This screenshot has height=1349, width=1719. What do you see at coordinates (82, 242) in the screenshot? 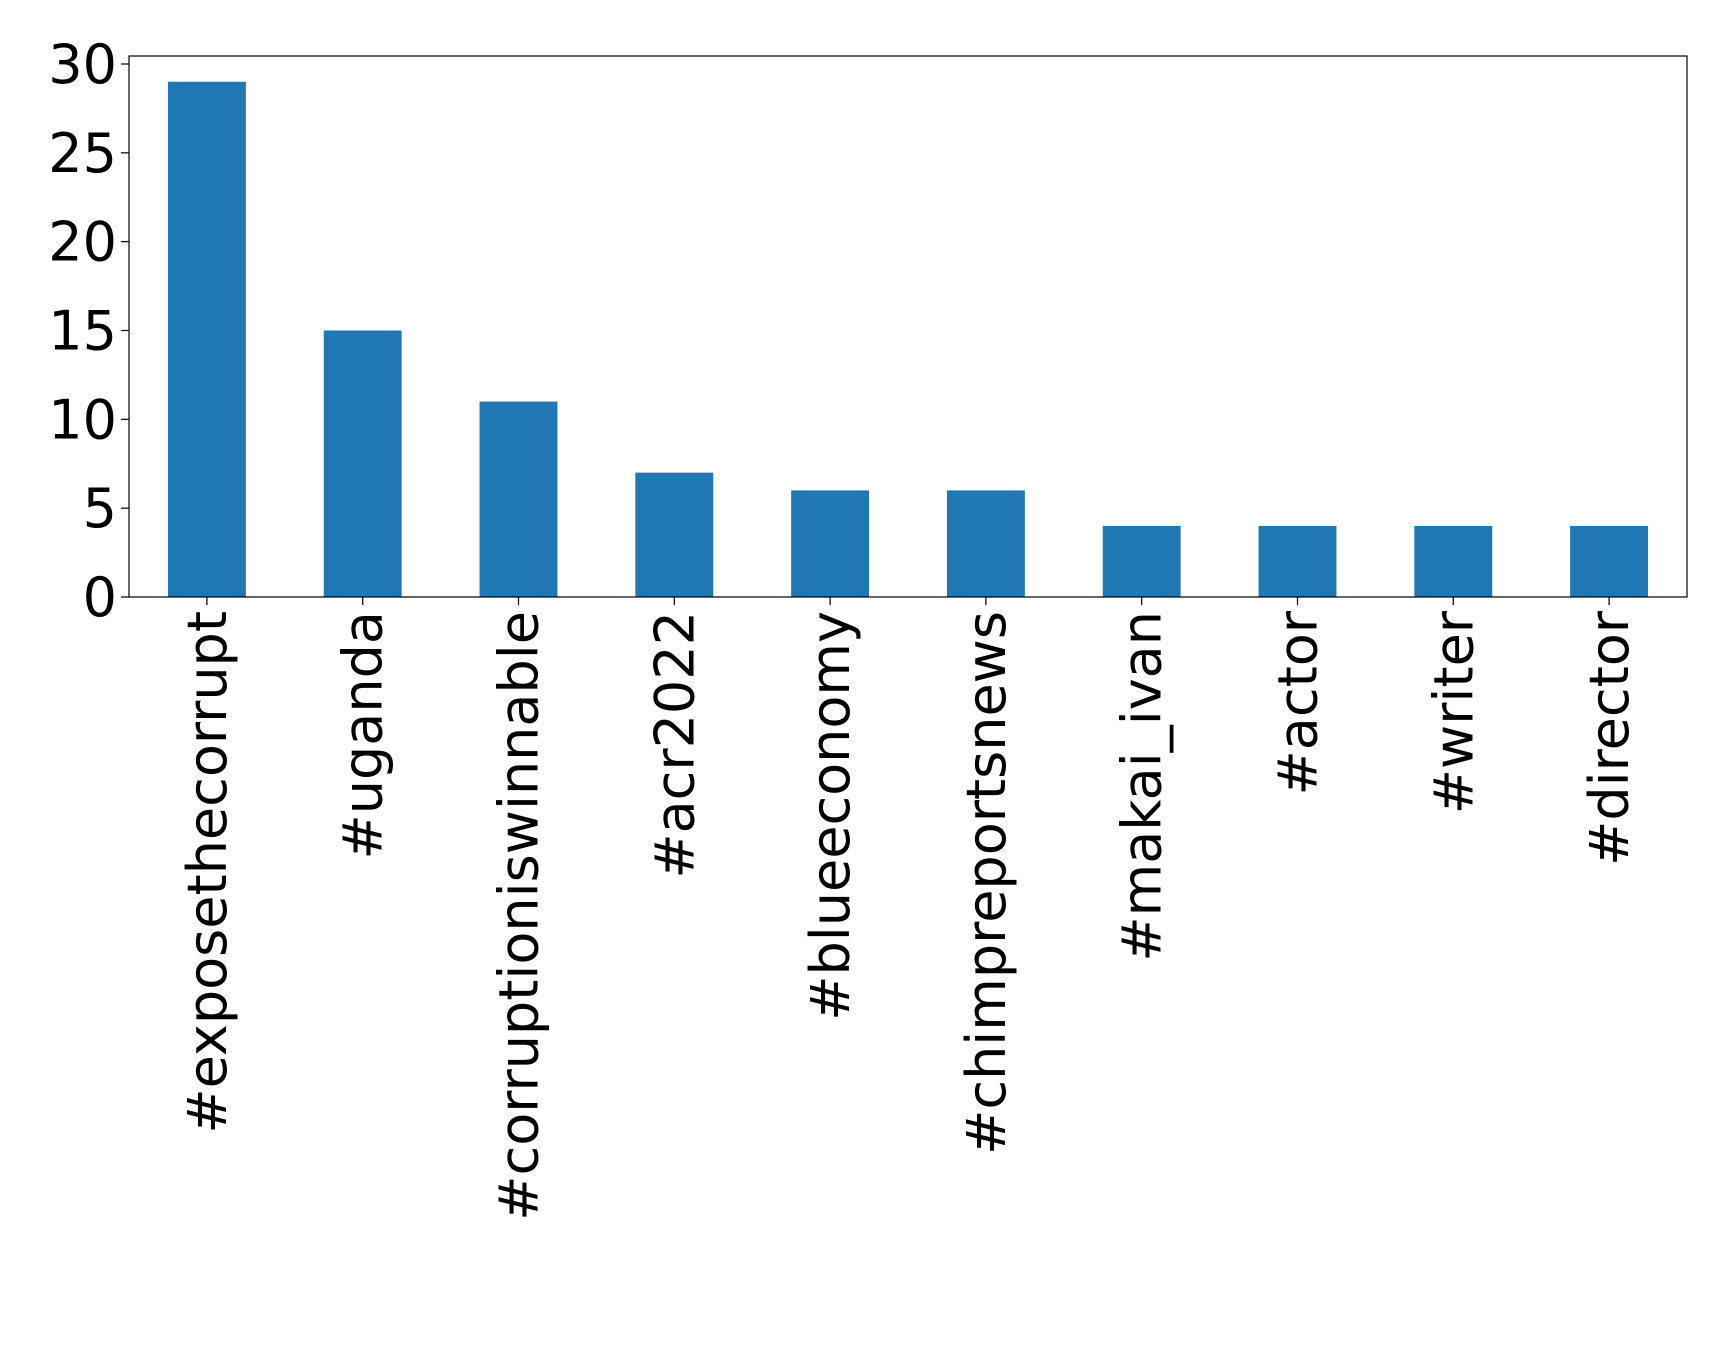
I see `y-tick-label: 20` at bounding box center [82, 242].